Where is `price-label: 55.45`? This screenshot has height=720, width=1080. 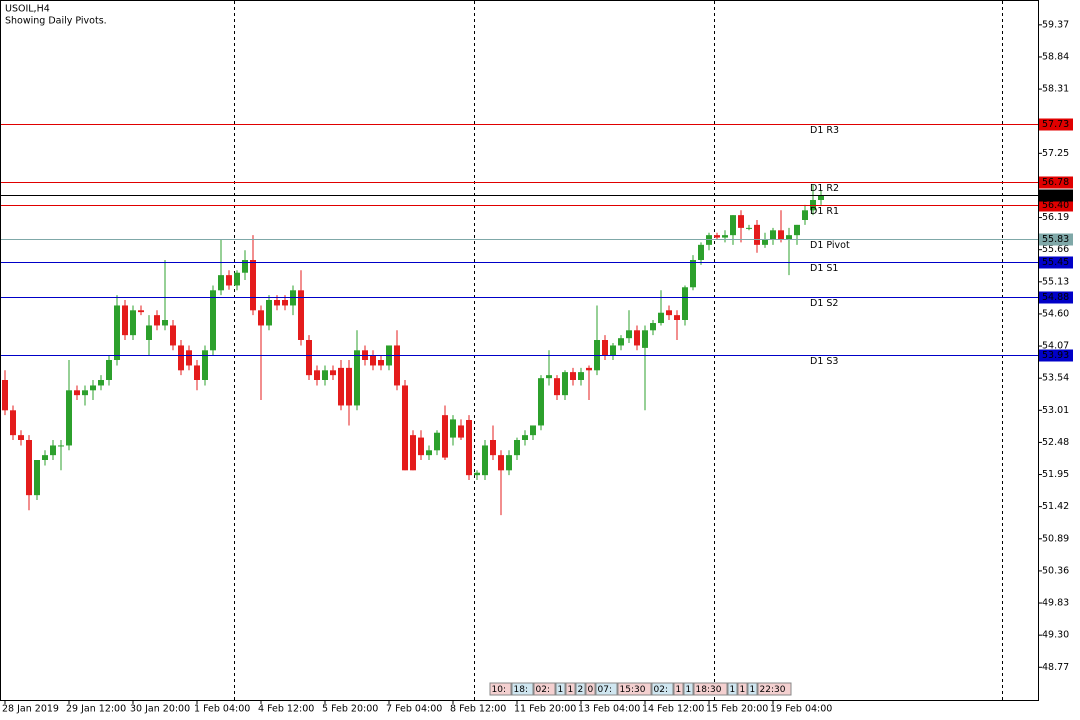 price-label: 55.45 is located at coordinates (1055, 262).